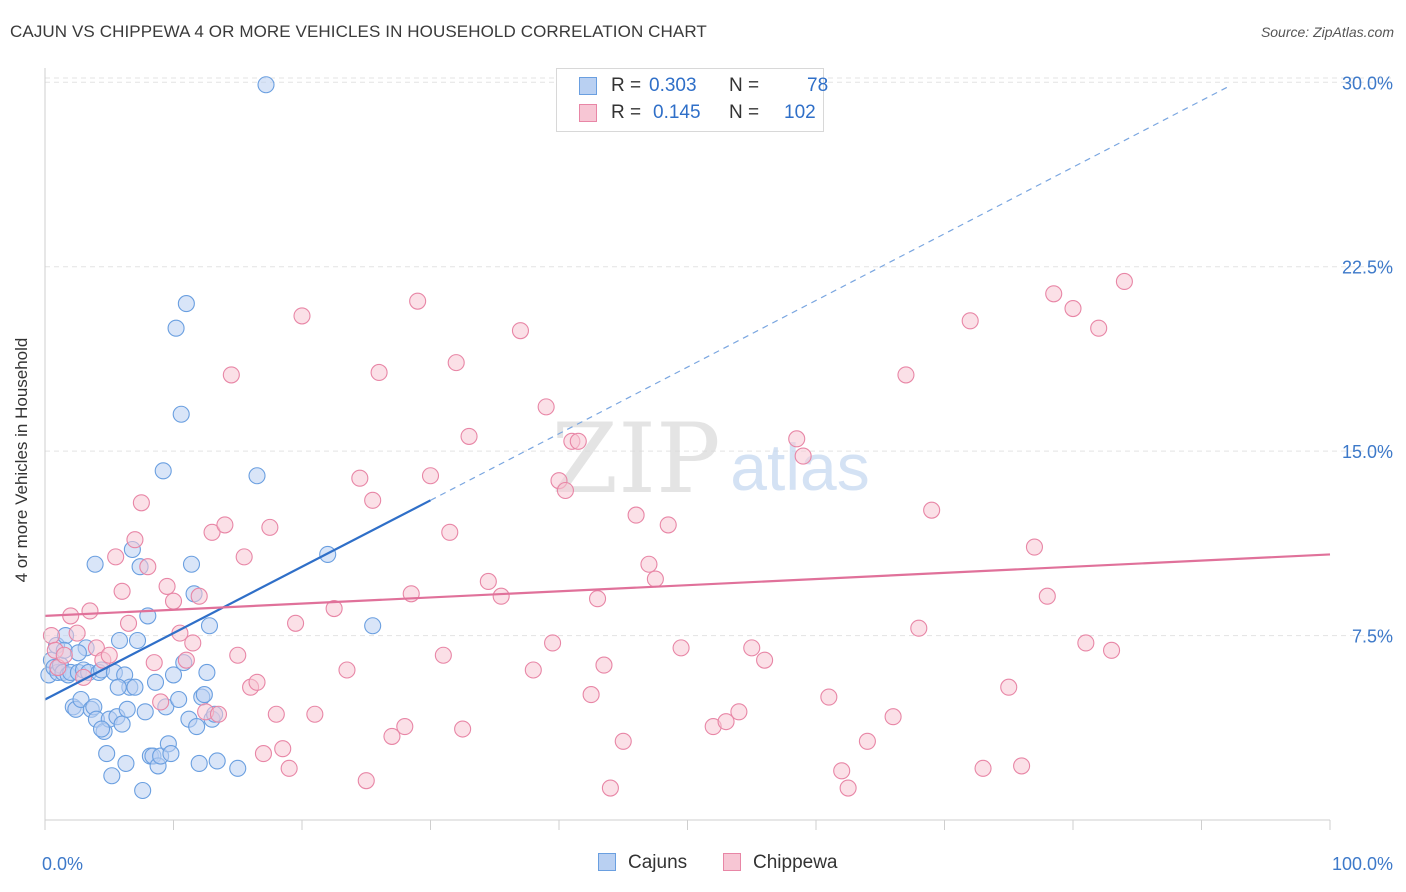 This screenshot has width=1406, height=892. What do you see at coordinates (800, 112) in the screenshot?
I see `chippewa-n-value: 102` at bounding box center [800, 112].